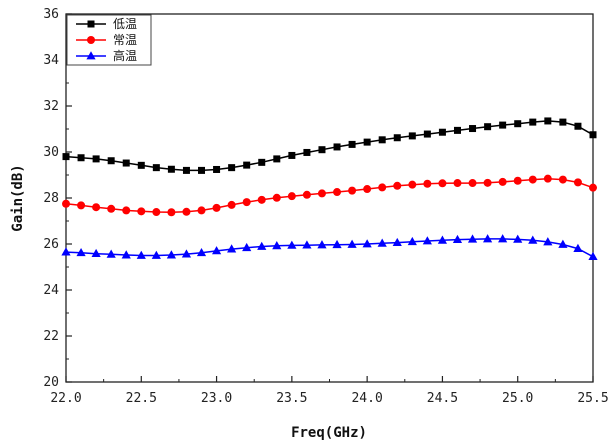 Image resolution: width=610 pixels, height=443 pixels. Describe the element at coordinates (291, 398) in the screenshot. I see `x-tick-label: 23.5` at that location.